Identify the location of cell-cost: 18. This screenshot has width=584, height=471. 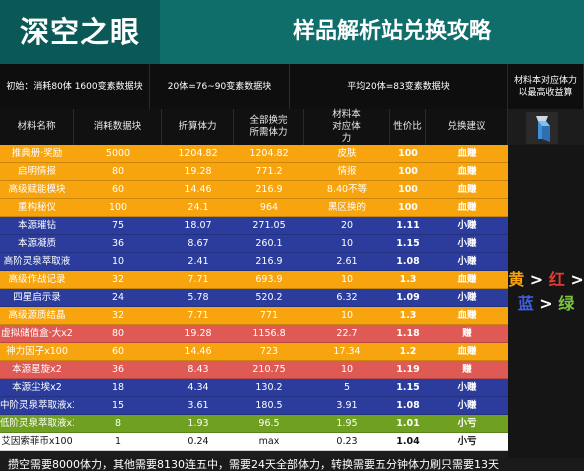
(118, 387).